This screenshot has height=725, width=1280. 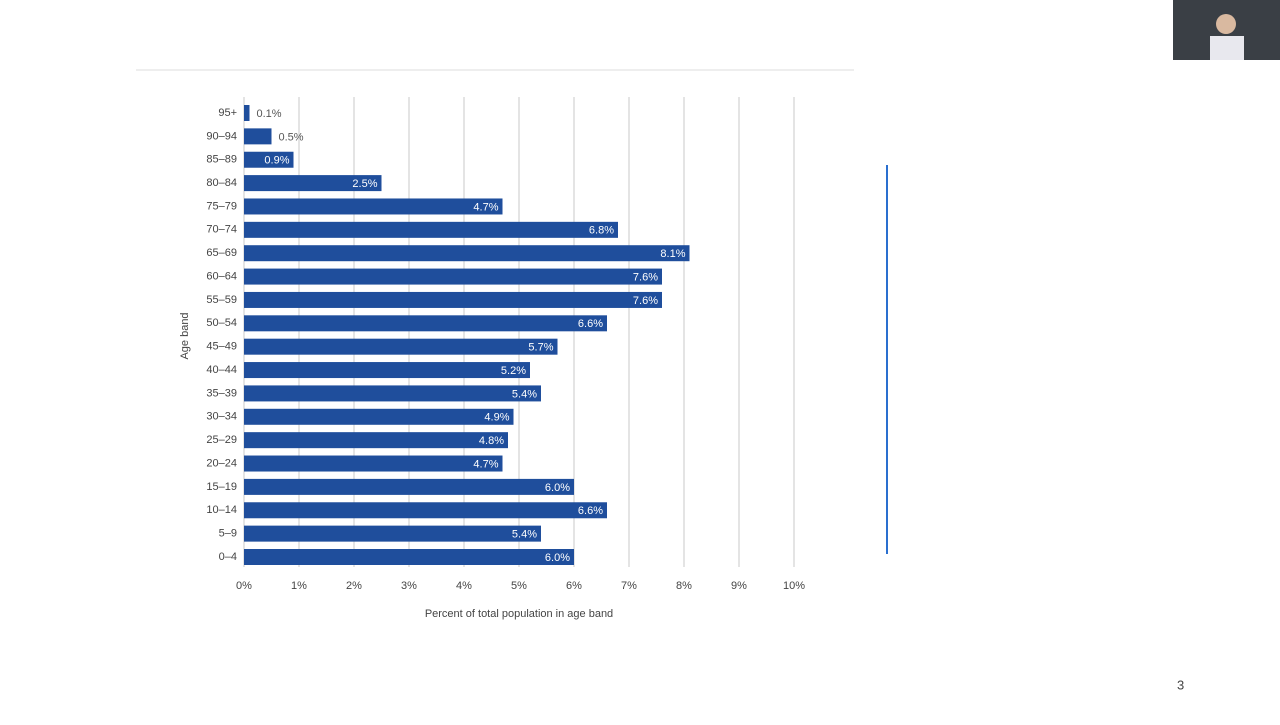 What do you see at coordinates (269, 114) in the screenshot?
I see `value-label: 0.1%` at bounding box center [269, 114].